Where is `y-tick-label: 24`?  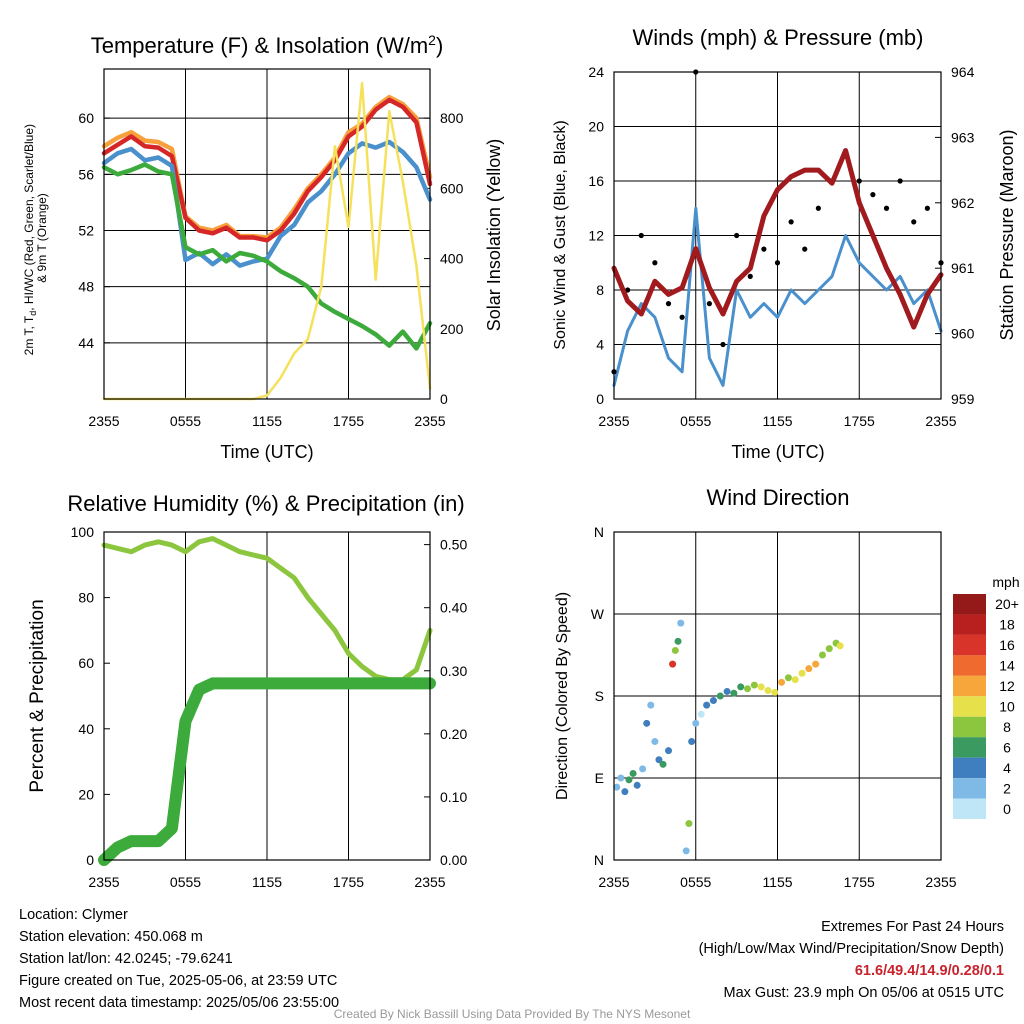
y-tick-label: 24 is located at coordinates (596, 72).